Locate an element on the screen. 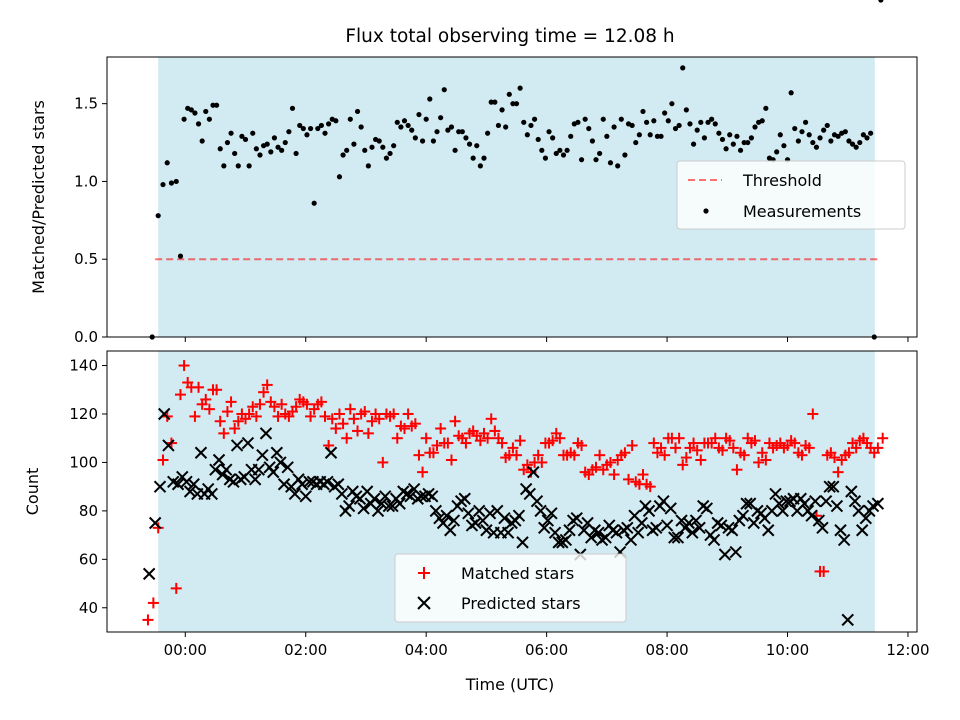  x-tick-label-02:00: 02:00 is located at coordinates (305, 650).